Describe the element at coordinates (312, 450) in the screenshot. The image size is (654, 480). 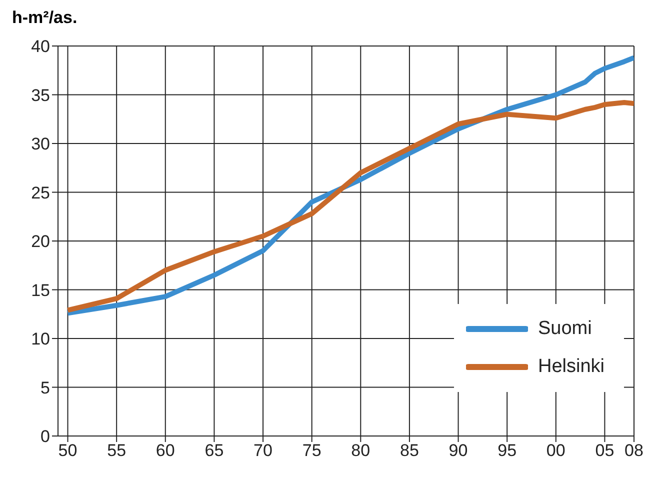
I see `x-tick-label: 75` at that location.